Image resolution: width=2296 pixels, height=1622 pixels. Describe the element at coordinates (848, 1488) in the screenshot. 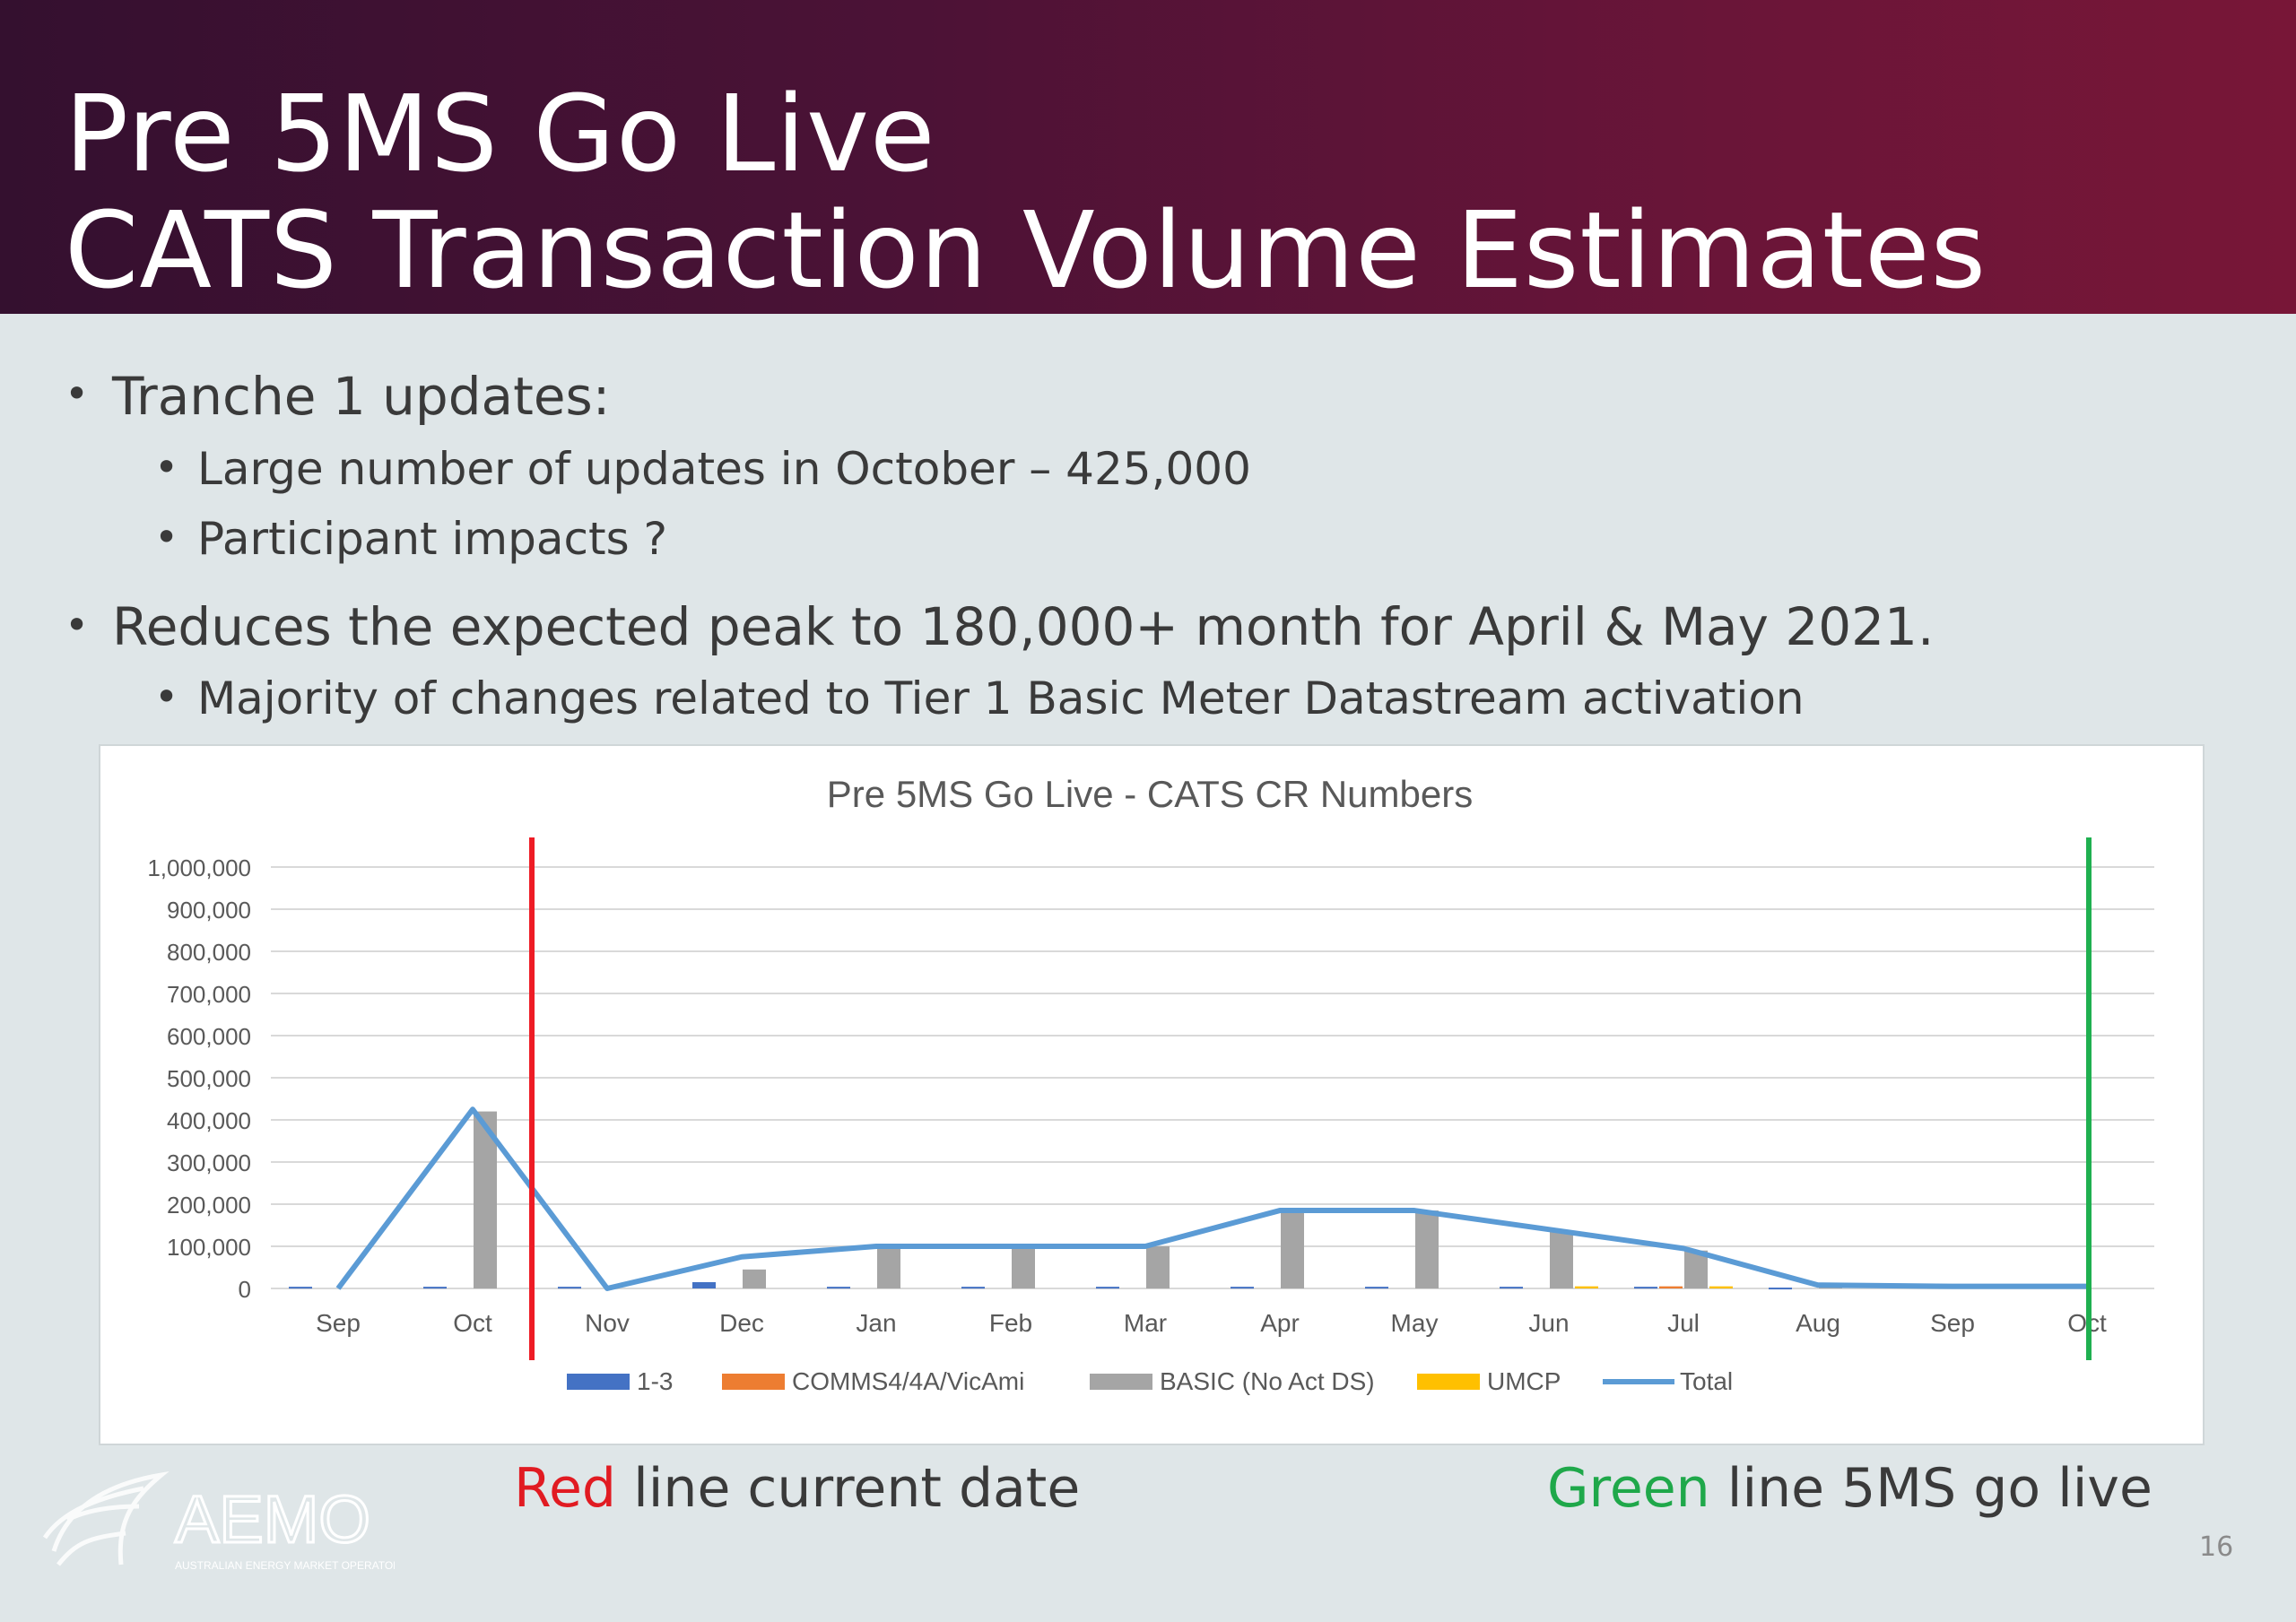

I see `caption-red-text: line current date` at that location.